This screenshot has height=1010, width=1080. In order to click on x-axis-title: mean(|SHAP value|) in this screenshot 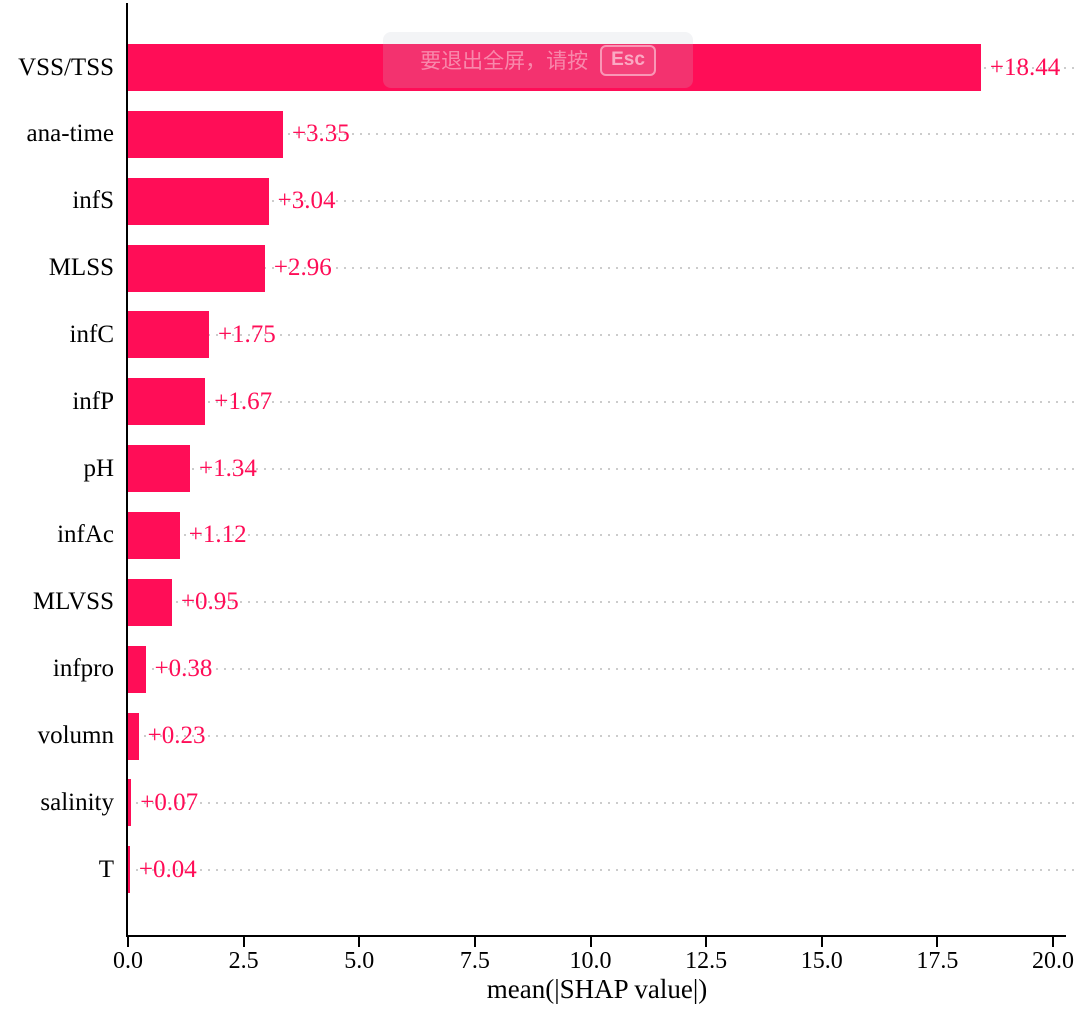, I will do `click(597, 989)`.